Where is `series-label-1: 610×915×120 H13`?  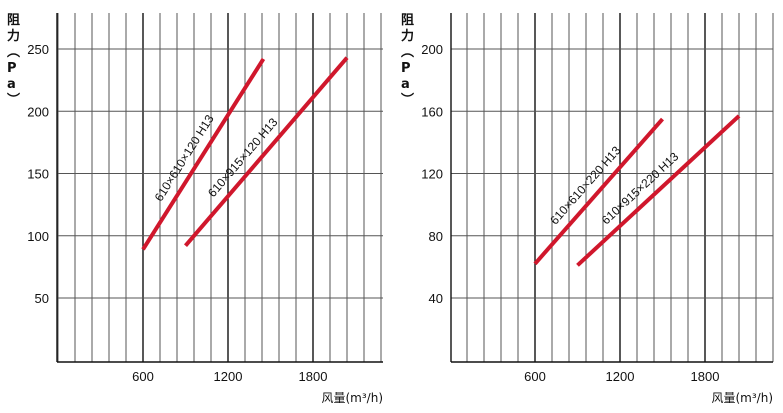
series-label-1: 610×915×120 H13 is located at coordinates (243, 157).